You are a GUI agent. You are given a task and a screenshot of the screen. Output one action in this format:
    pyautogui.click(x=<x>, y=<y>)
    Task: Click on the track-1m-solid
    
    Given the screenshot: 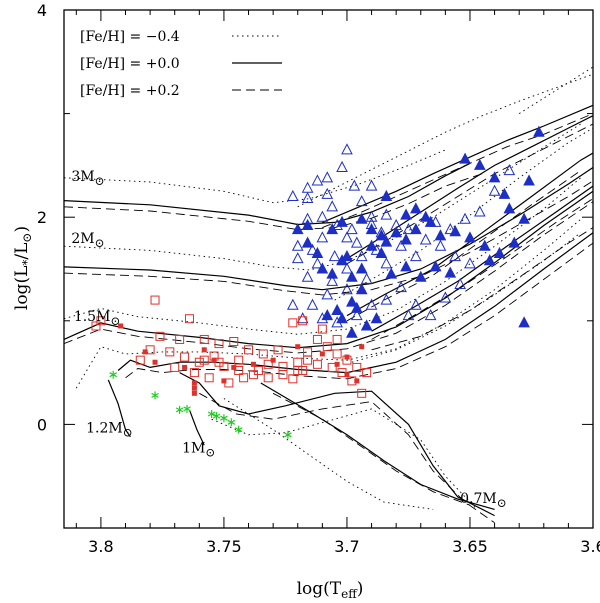 What is the action you would take?
    pyautogui.click(x=337, y=444)
    